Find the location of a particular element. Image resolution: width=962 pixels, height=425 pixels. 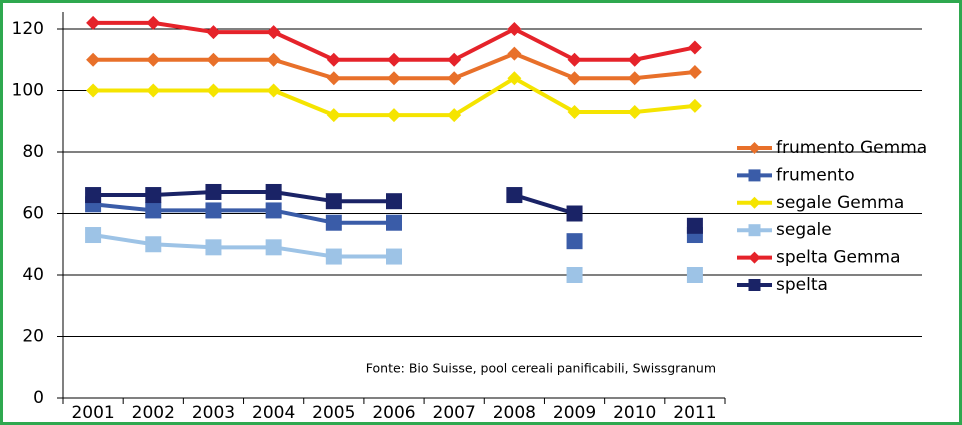

x-tick-label: 2001 is located at coordinates (92, 413).